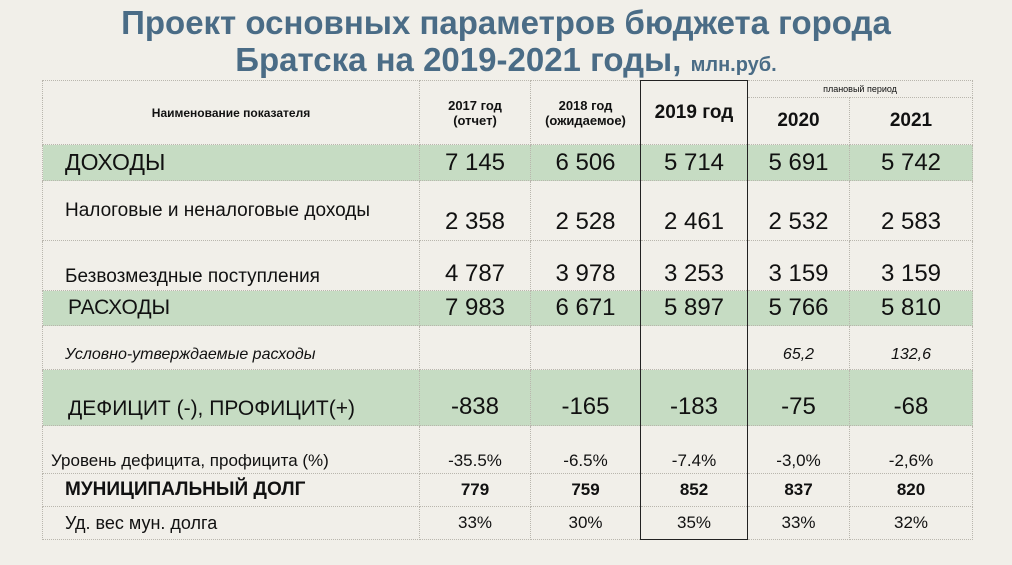 The image size is (1012, 565). I want to click on title-line-2: Братска на 2019-2021 годы, млн.руб., so click(506, 62).